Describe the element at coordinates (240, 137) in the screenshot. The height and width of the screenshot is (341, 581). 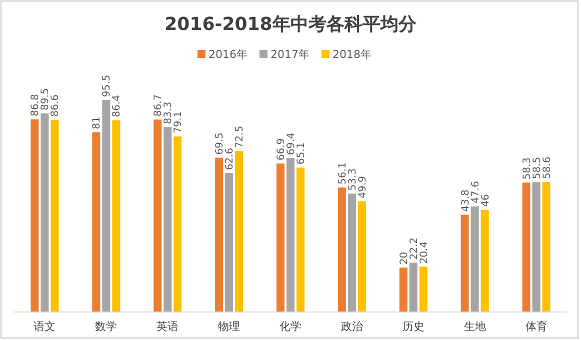
I see `data-label: 72.5` at that location.